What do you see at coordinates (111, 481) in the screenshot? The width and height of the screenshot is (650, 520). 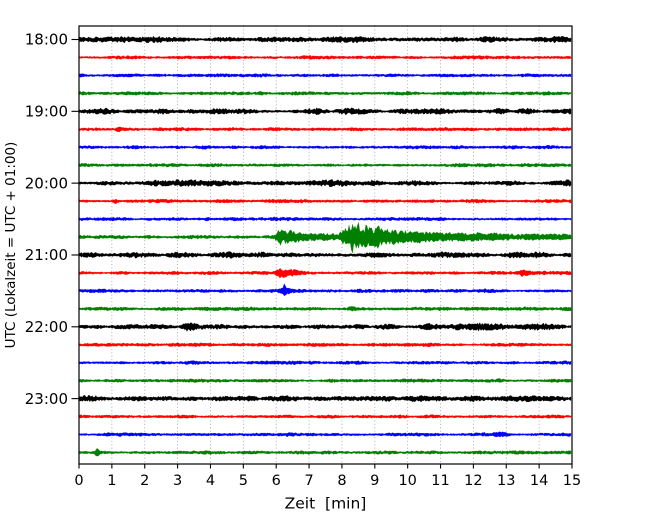 I see `x-tick-label-1: 1` at bounding box center [111, 481].